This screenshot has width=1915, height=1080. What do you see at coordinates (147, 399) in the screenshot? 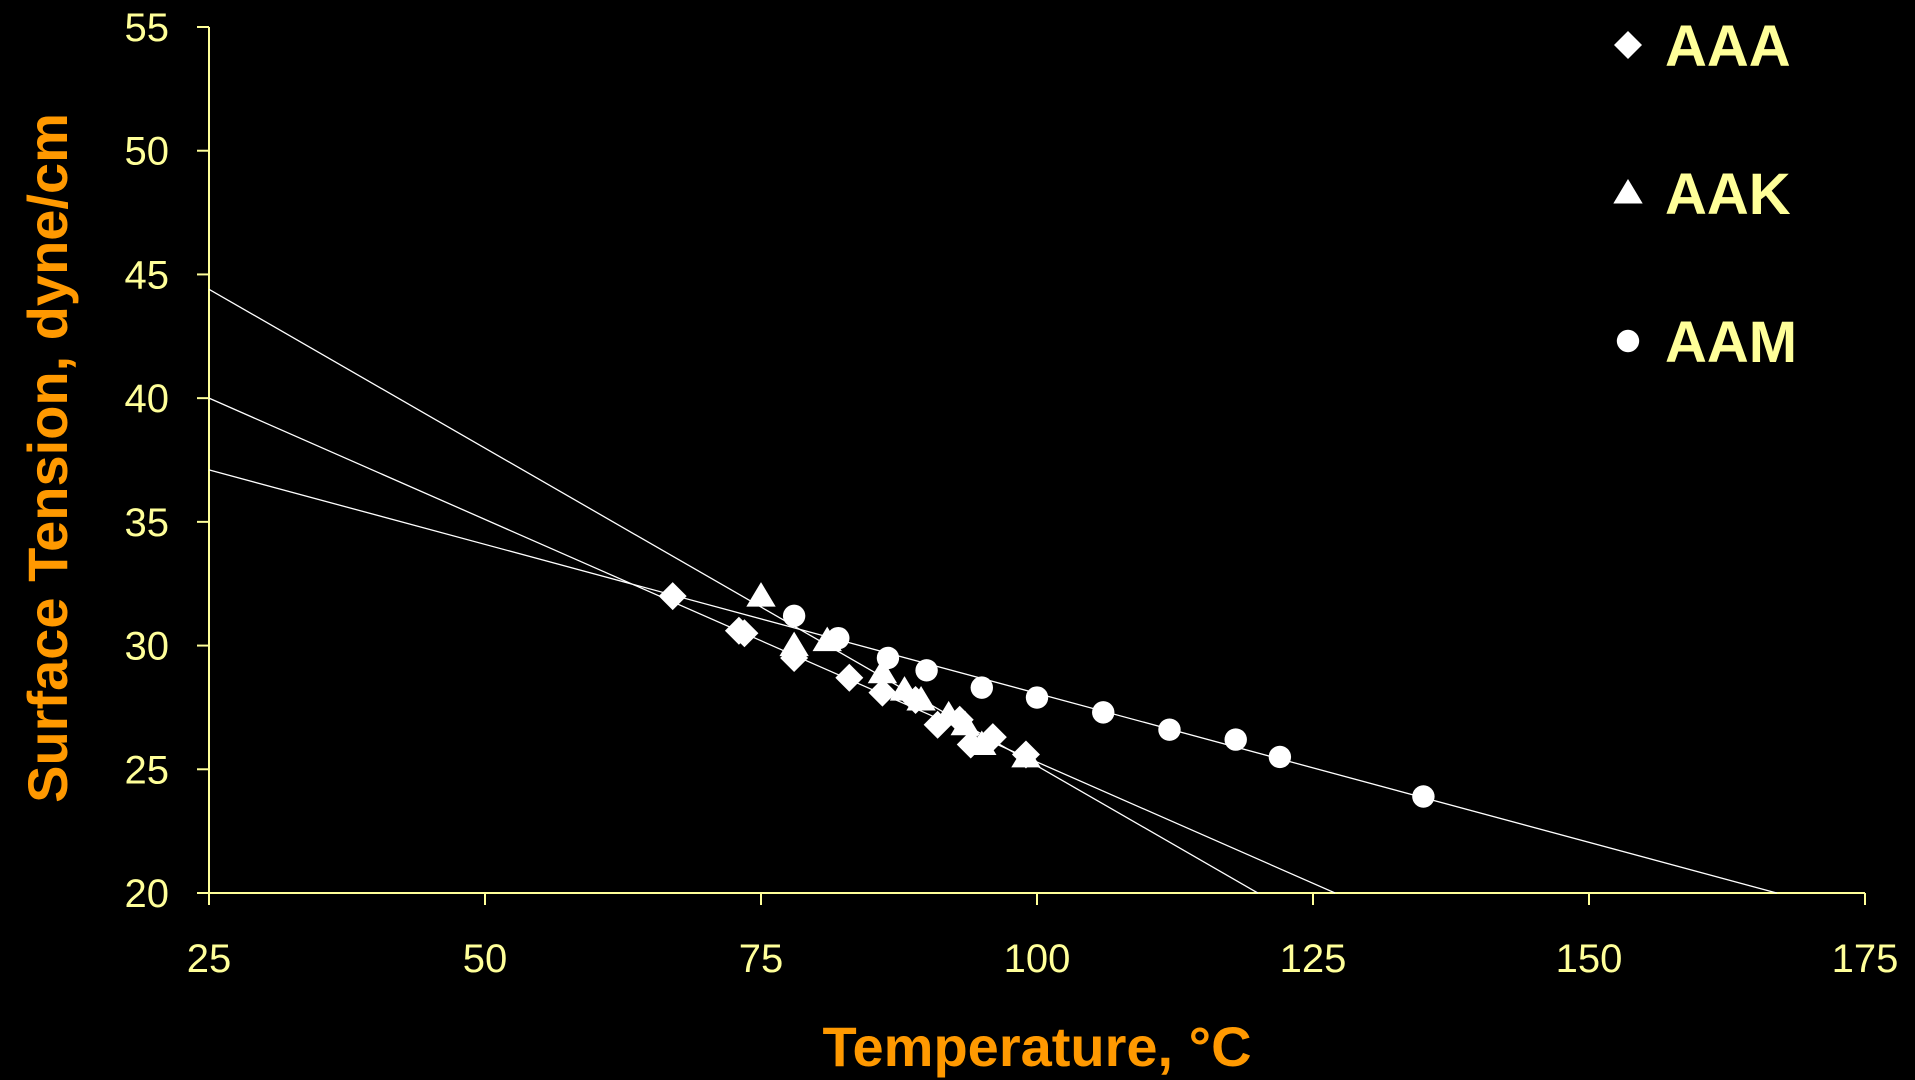
I see `y-tick-label: 40` at bounding box center [147, 399].